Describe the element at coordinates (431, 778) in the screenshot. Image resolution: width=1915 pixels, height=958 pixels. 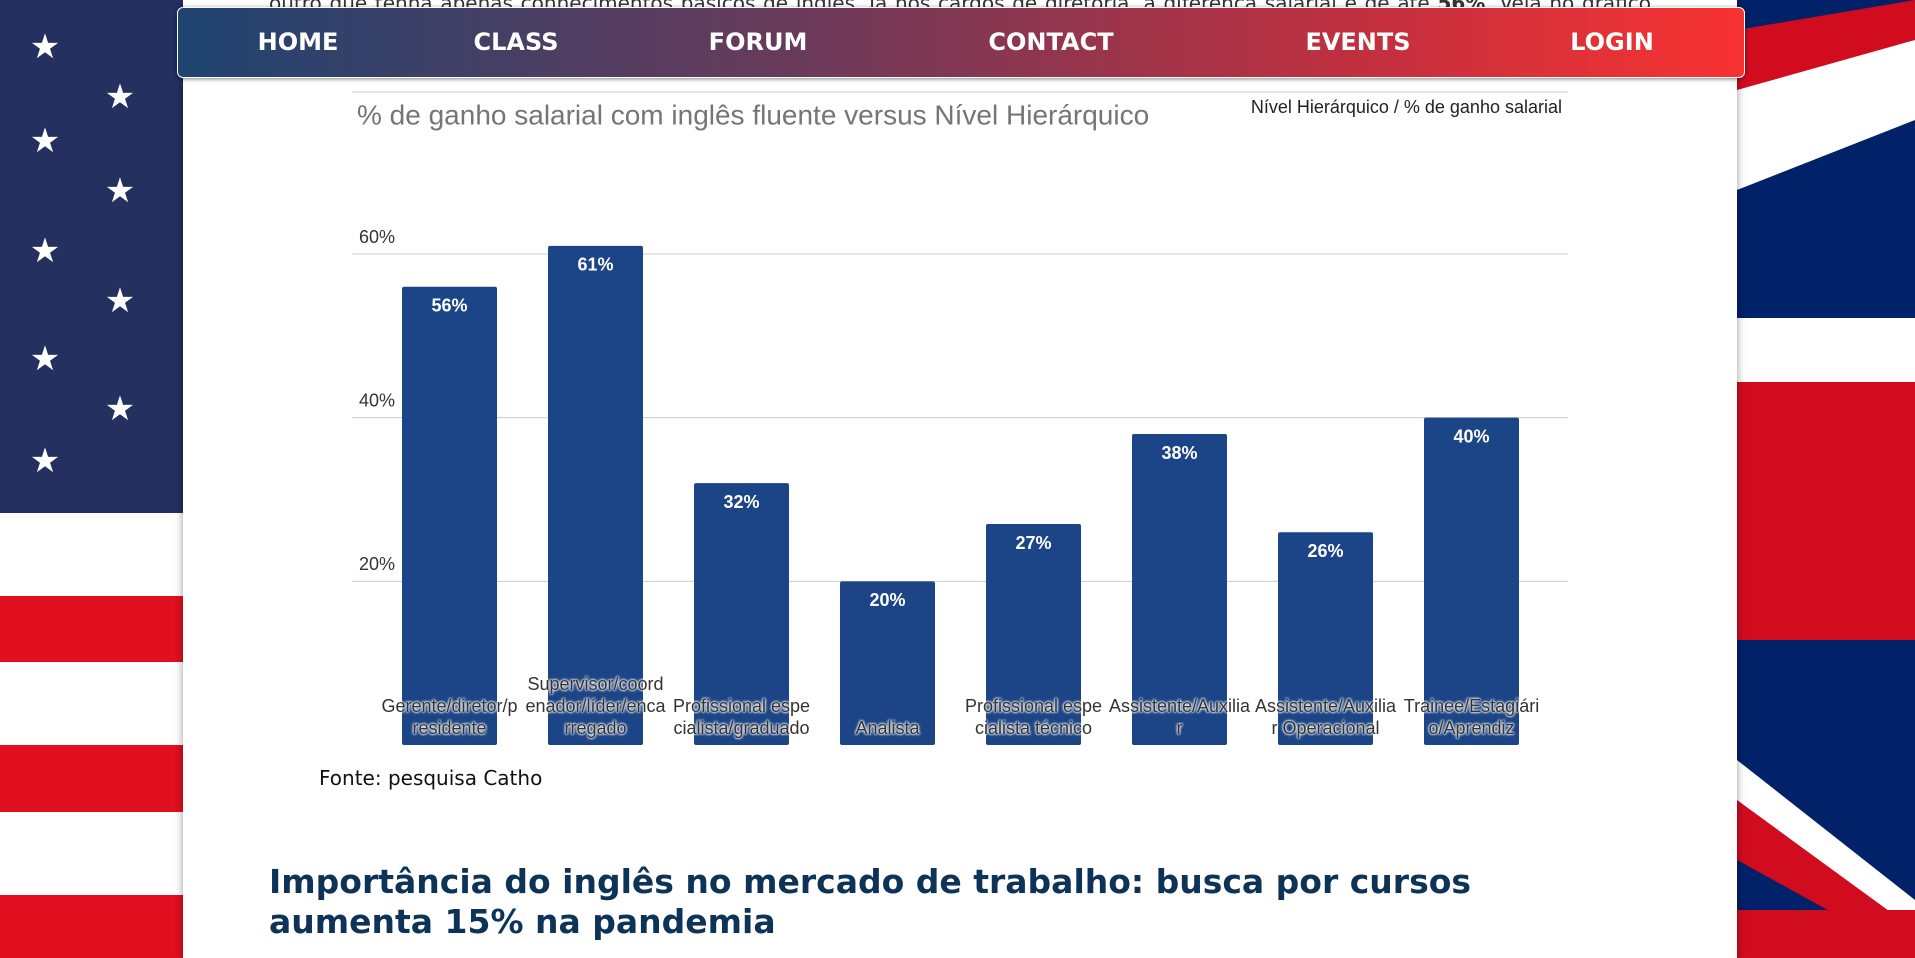
I see `source-note: Fonte: pesquisa Catho` at that location.